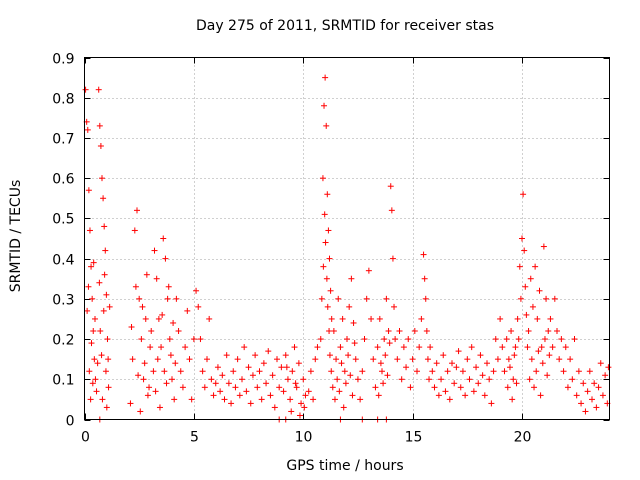 The height and width of the screenshot is (480, 640). I want to click on y-tick-label: 0.8, so click(63, 100).